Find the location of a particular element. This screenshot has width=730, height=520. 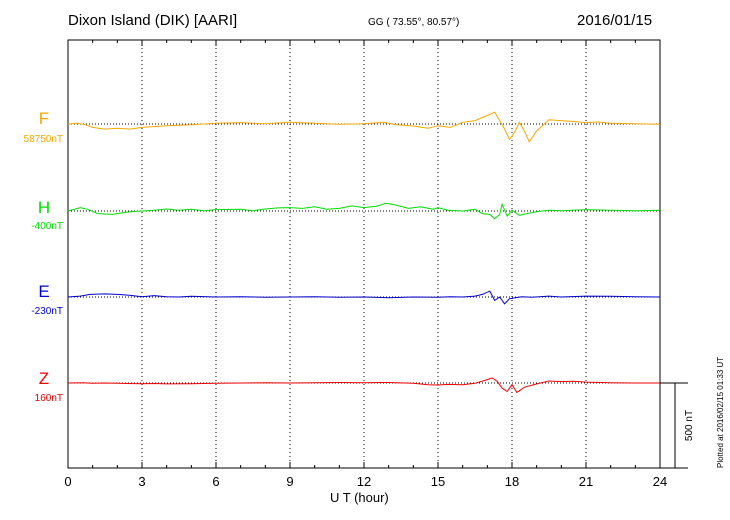

baseline-value-e: -230nT is located at coordinates (47, 311).